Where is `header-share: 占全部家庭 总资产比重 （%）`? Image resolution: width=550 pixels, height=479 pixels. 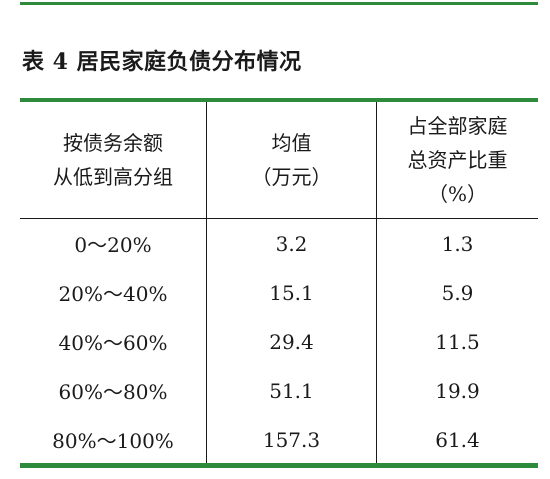 header-share: 占全部家庭 总资产比重 （%） is located at coordinates (457, 160).